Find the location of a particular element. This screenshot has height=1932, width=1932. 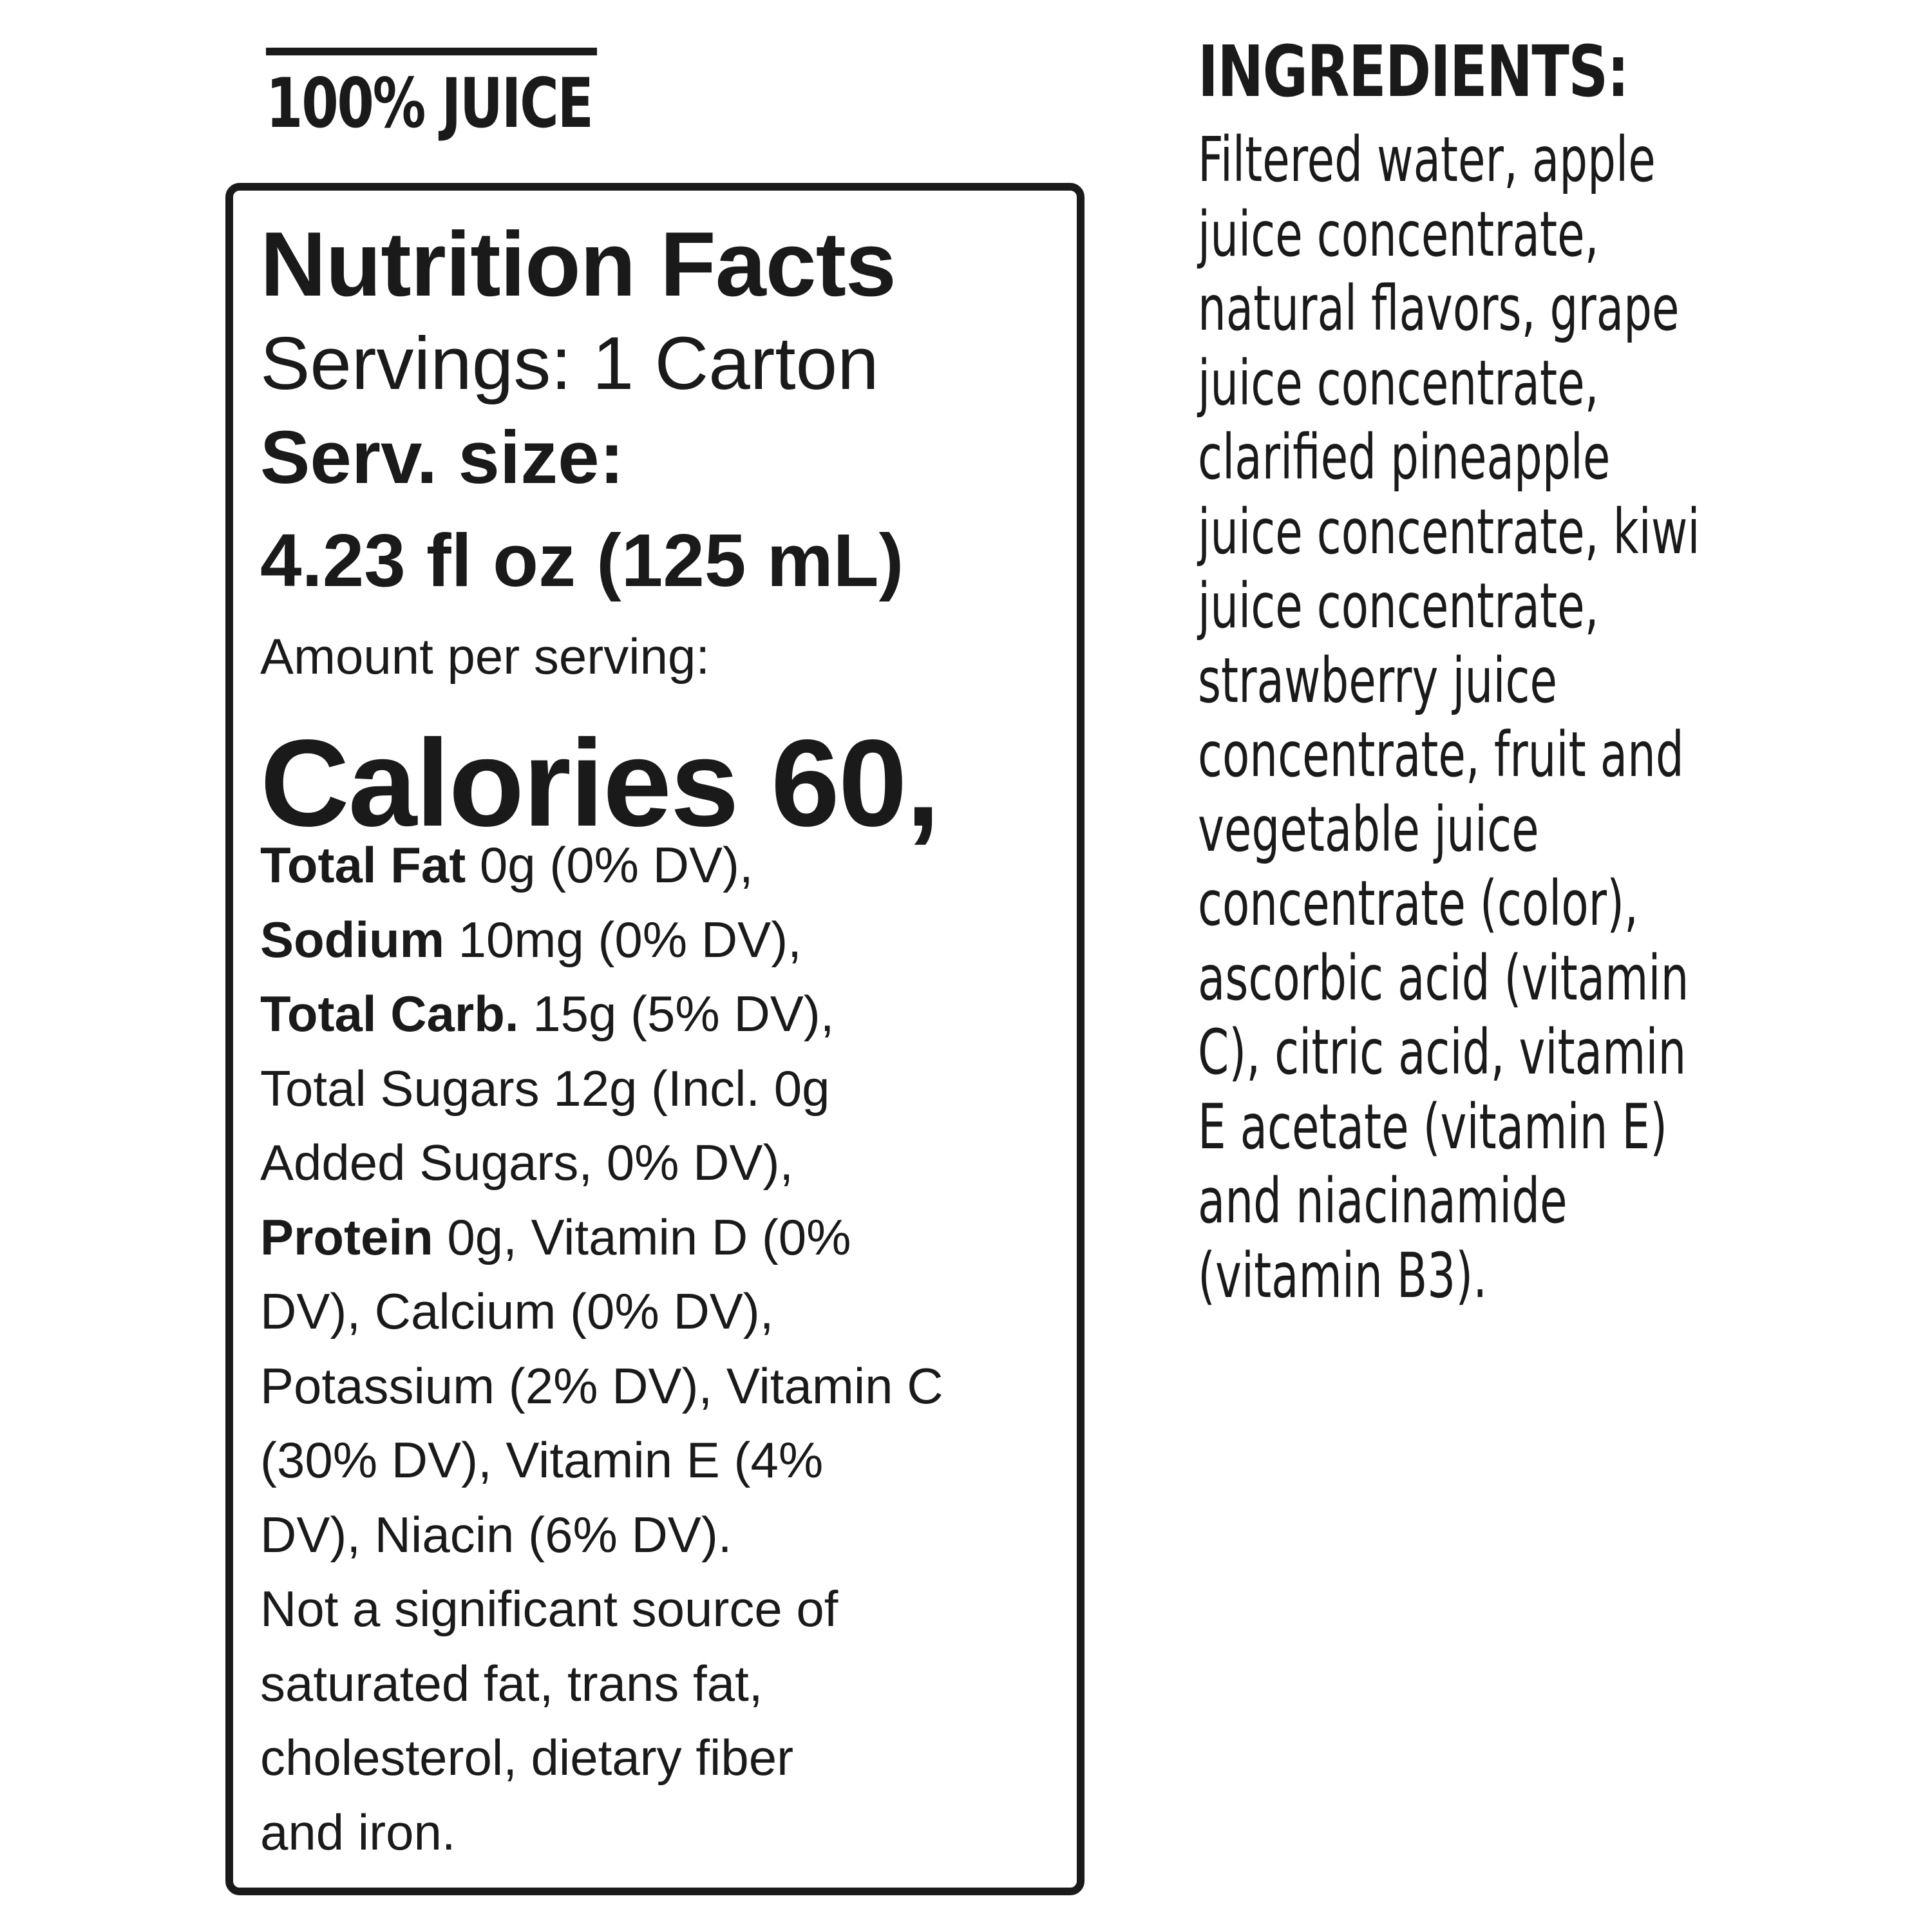

ingredient-line: and niacinamide is located at coordinates (1382, 1201).